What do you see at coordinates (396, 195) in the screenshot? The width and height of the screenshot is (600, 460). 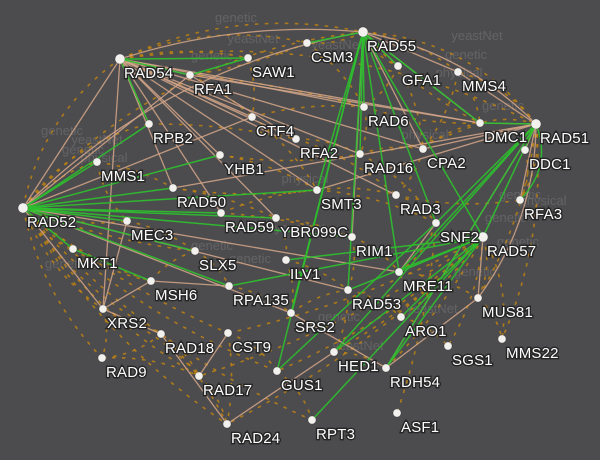 I see `graph-node-RAD3` at bounding box center [396, 195].